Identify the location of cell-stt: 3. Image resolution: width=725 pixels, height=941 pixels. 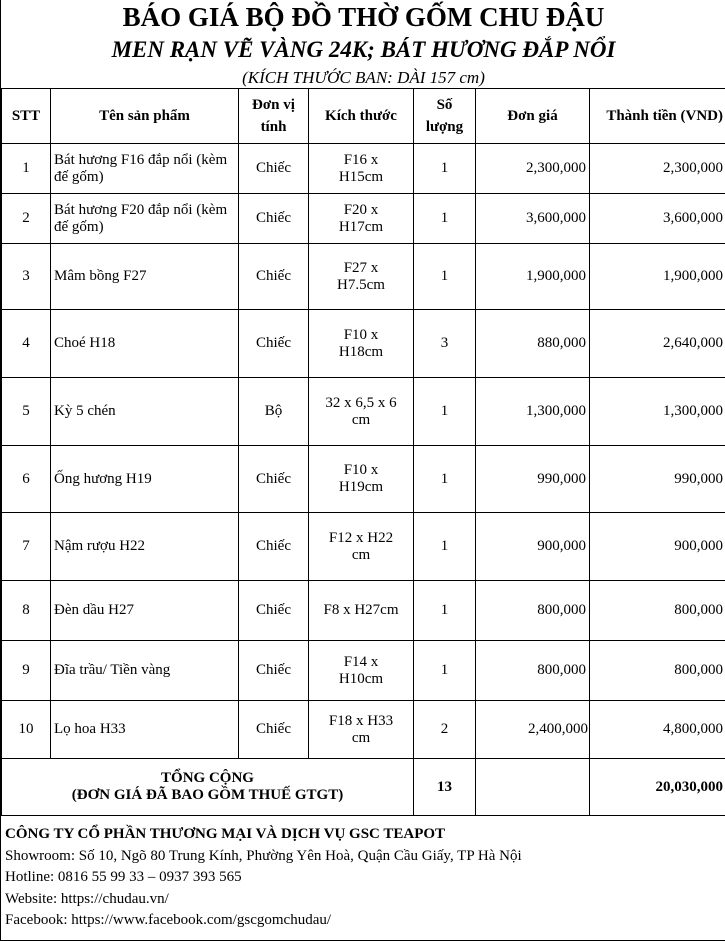
(26, 276).